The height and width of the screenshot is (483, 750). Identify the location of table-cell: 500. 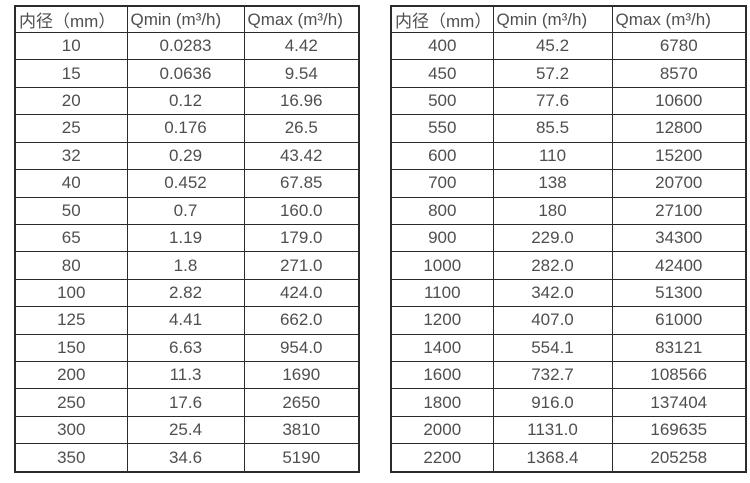
(442, 101).